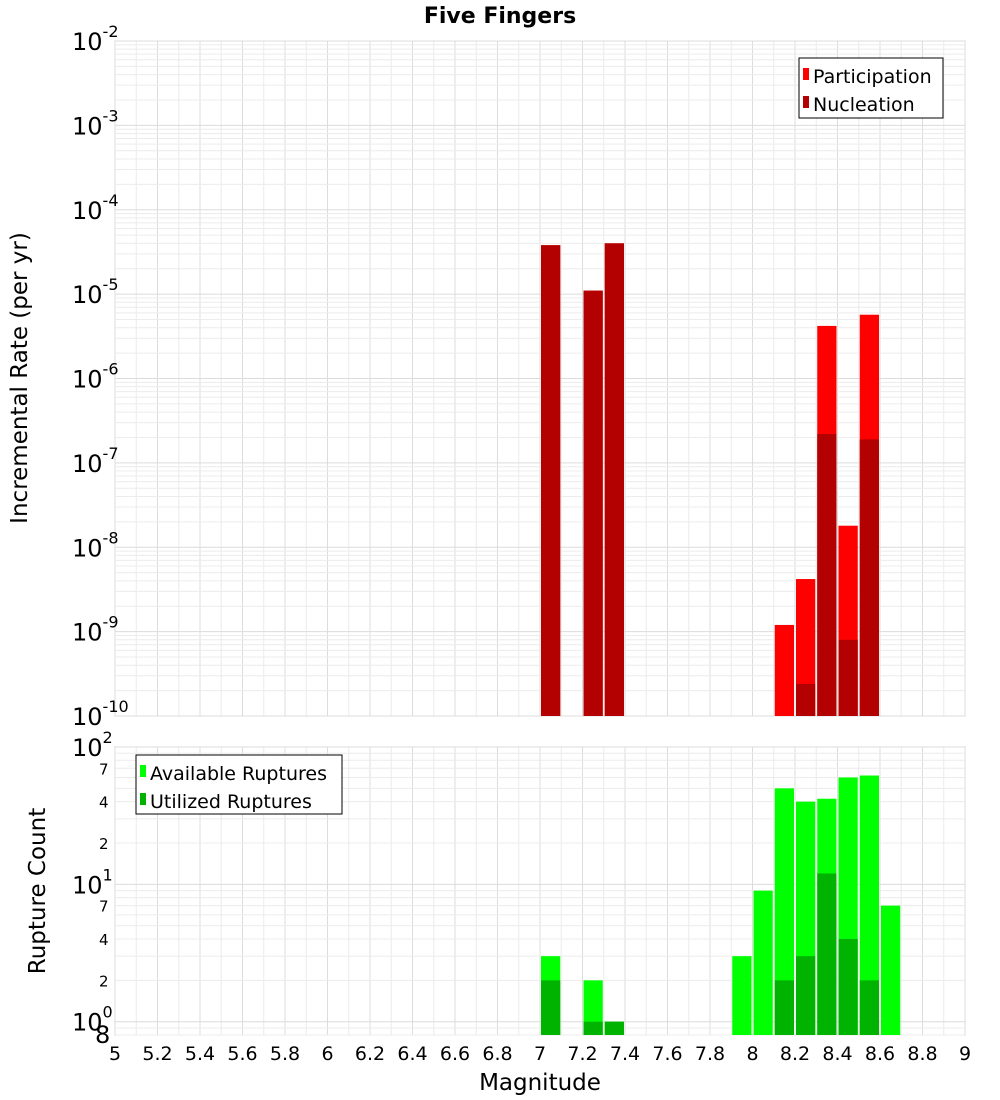 The width and height of the screenshot is (1000, 1100). Describe the element at coordinates (20, 378) in the screenshot. I see `rate-y-axis-label: Incremental Rate (per yr)` at that location.